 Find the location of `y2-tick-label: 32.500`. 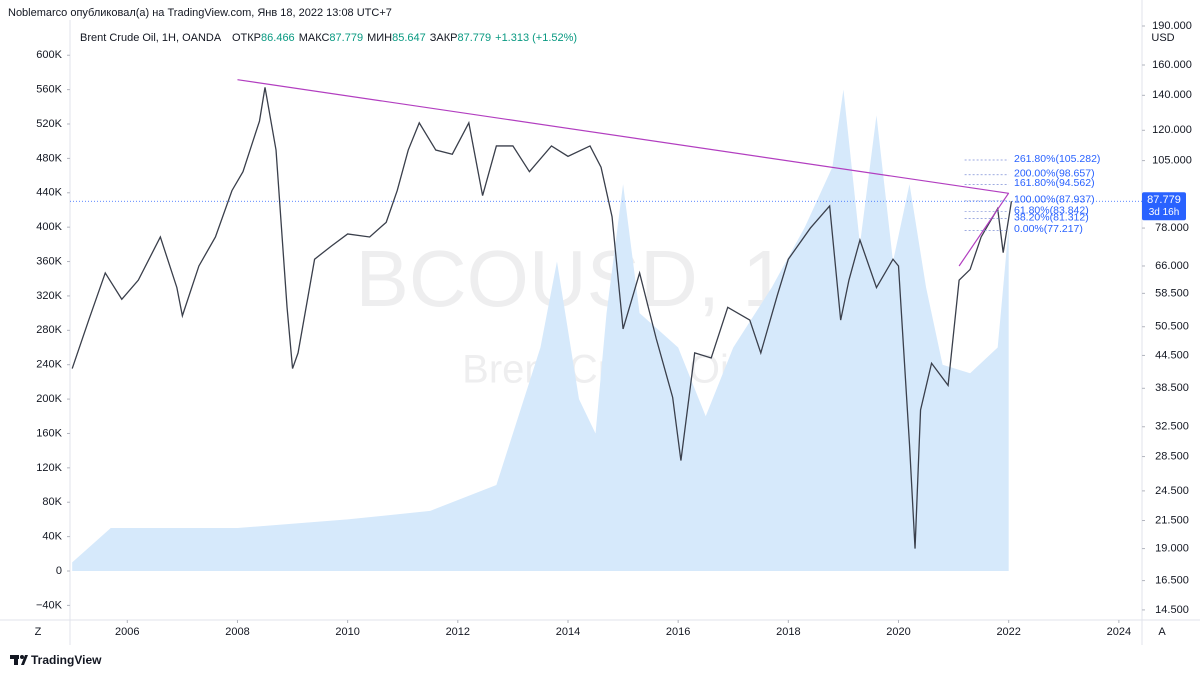

y2-tick-label: 32.500 is located at coordinates (1172, 427).